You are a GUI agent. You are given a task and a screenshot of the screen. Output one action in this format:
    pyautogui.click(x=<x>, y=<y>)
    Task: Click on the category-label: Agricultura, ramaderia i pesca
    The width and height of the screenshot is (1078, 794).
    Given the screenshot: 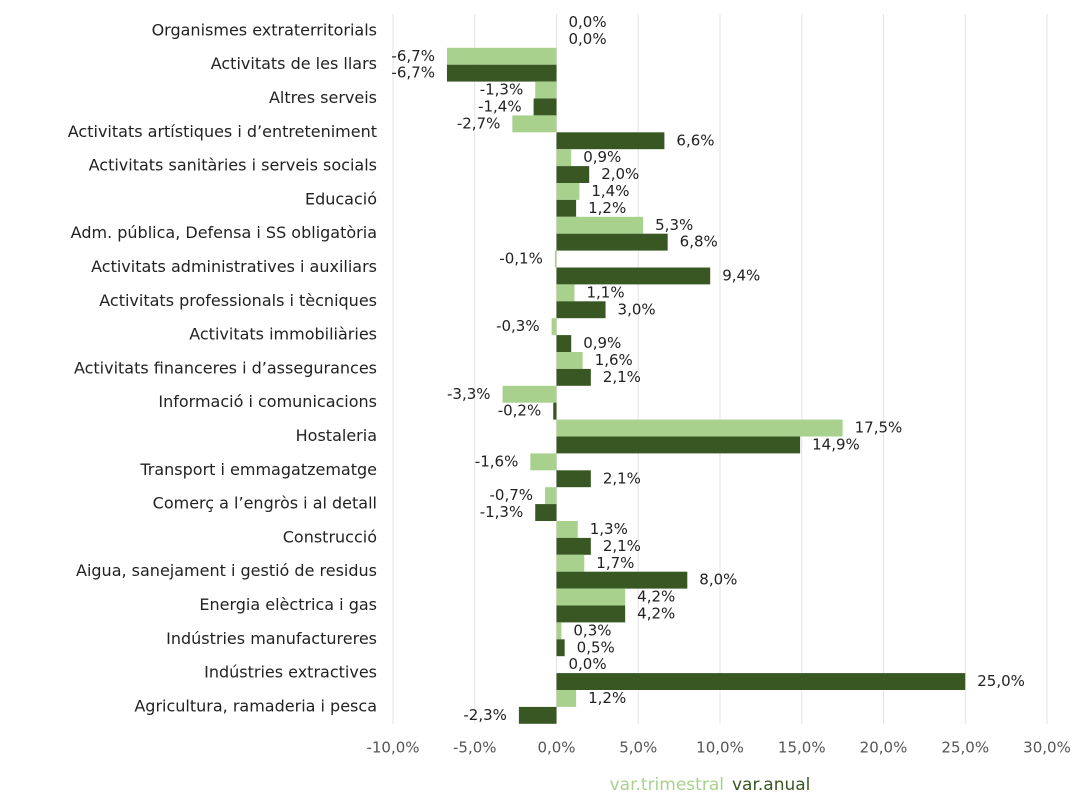 What is the action you would take?
    pyautogui.click(x=255, y=705)
    